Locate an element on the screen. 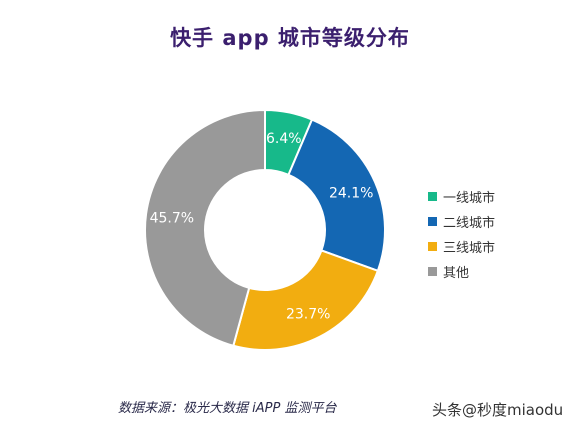 This screenshot has width=580, height=429. slice-other is located at coordinates (205, 227).